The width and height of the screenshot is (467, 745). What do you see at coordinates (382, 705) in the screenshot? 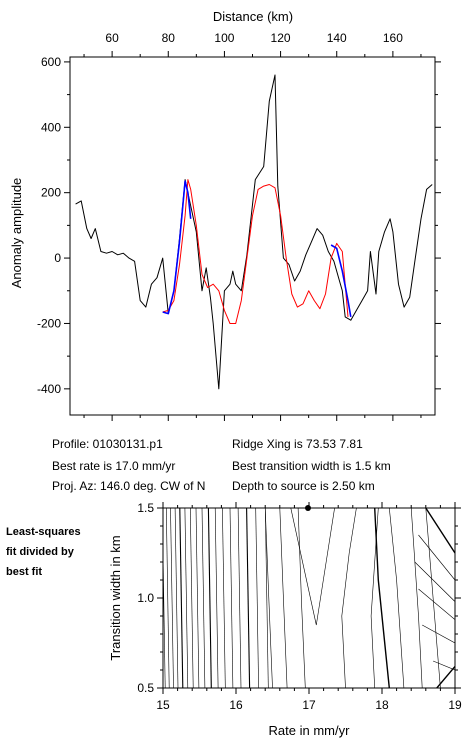
I see `rate-tick-label: 18` at bounding box center [382, 705].